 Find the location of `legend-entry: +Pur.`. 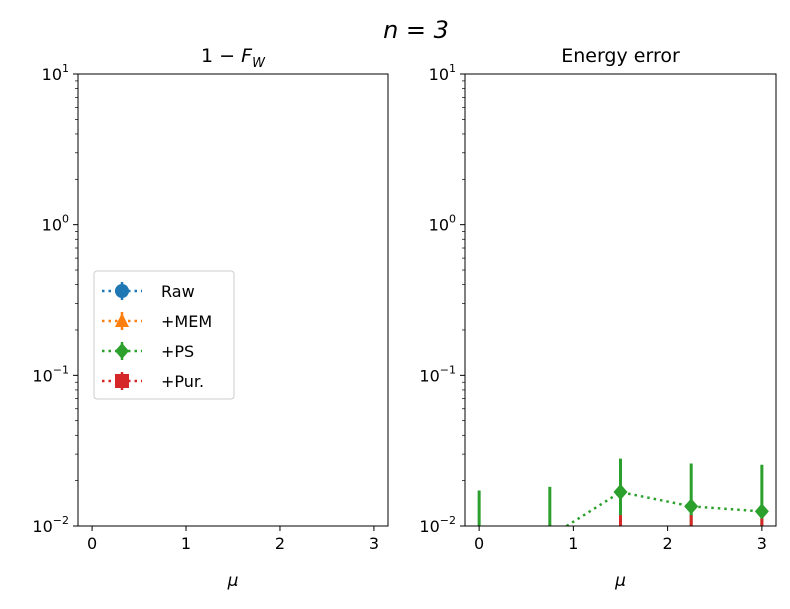

legend-entry: +Pur. is located at coordinates (153, 381).